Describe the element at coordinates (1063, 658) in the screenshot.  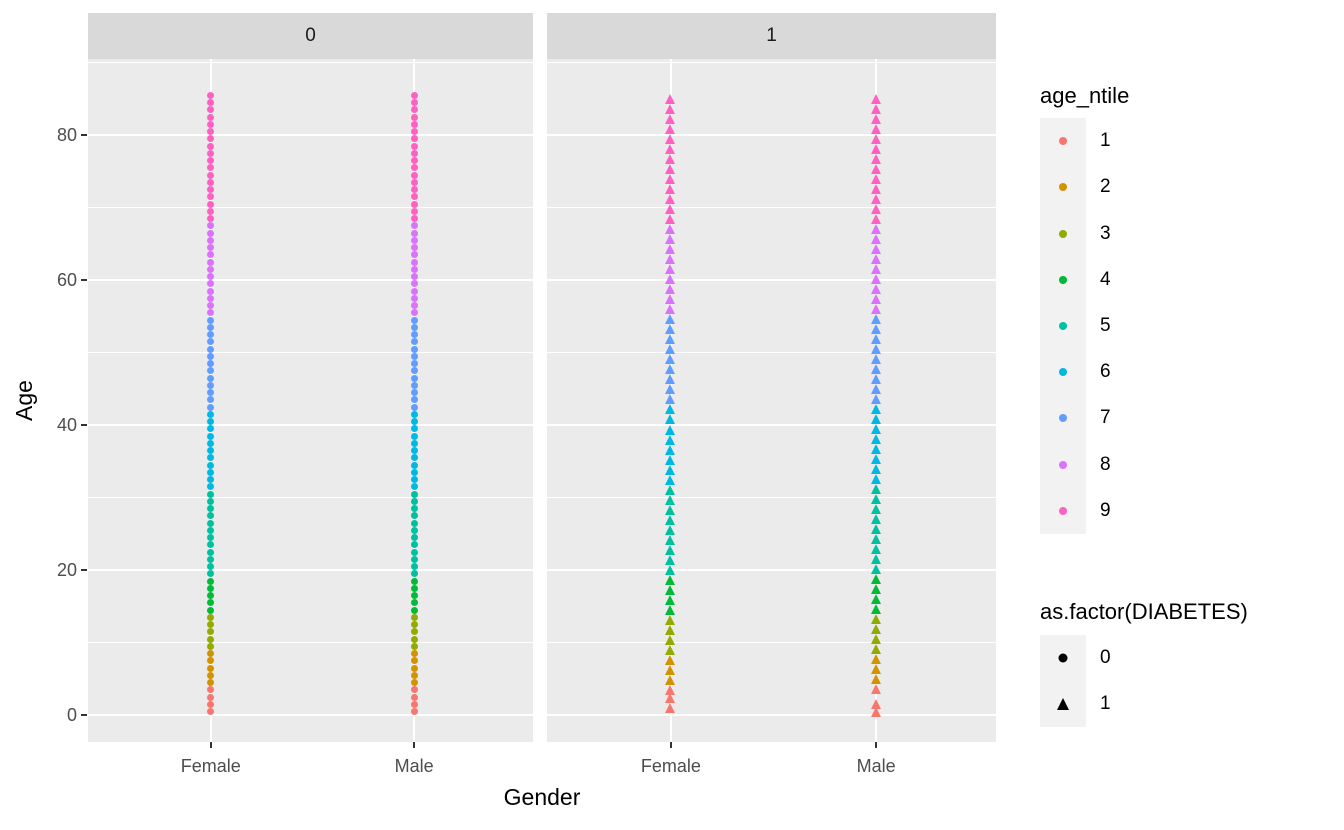
I see `legend-key-circle` at that location.